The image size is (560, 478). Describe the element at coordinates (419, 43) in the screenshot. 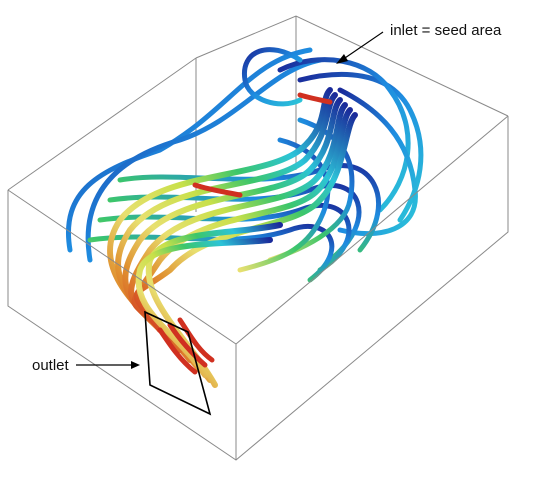

I see `inlet-annotation: inlet = seed area` at that location.